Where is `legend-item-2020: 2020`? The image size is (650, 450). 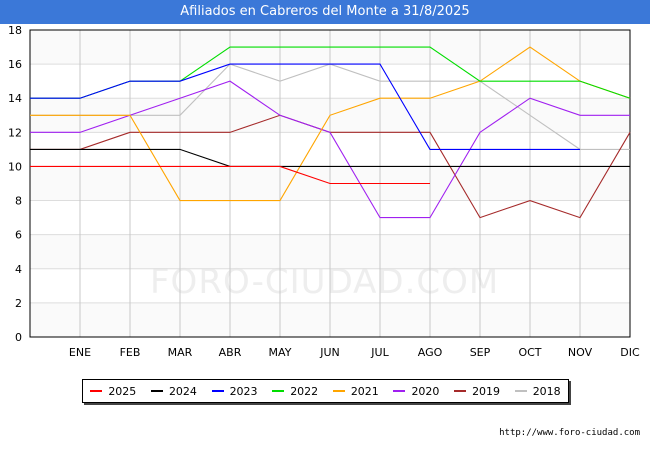 legend-item-2020: 2020 is located at coordinates (416, 391).